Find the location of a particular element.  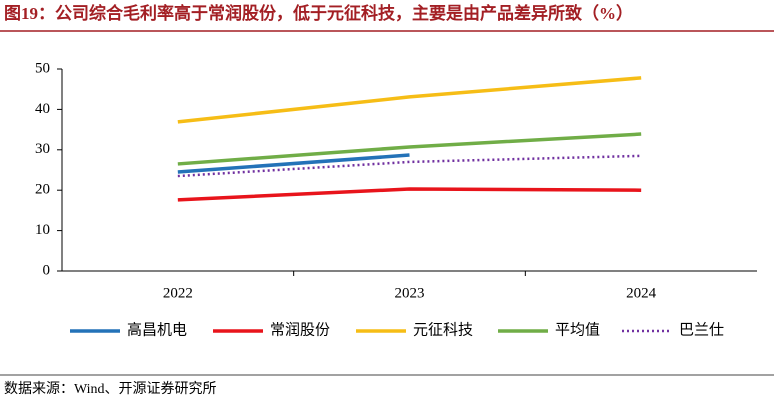

legend-label: 常润股份 is located at coordinates (300, 329).